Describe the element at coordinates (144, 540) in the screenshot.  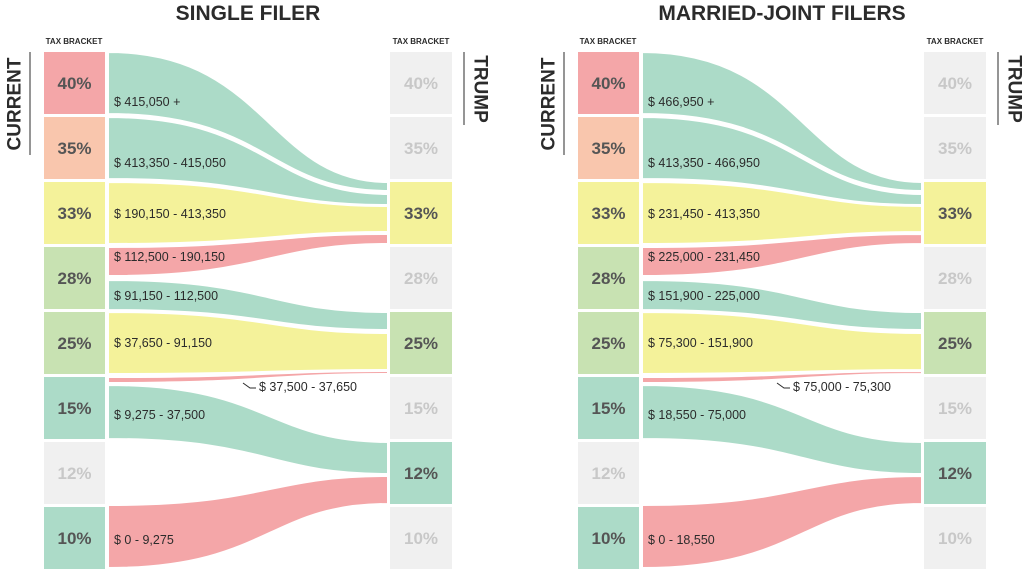
I see `flow-range-label: $ 0 - 9,275` at that location.